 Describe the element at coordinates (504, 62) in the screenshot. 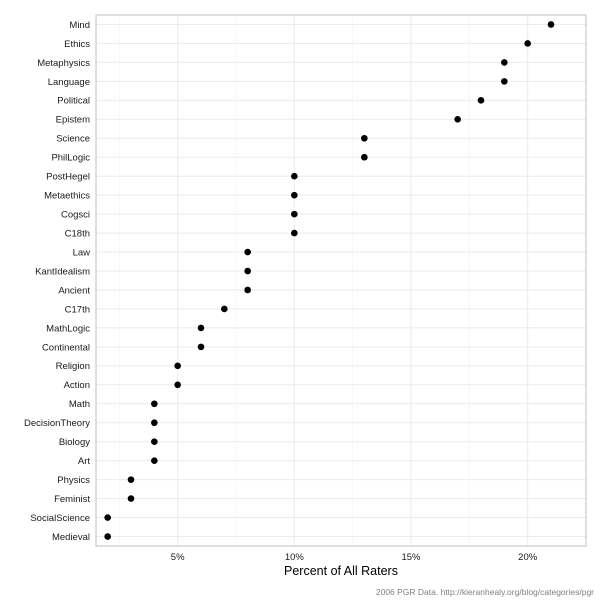

I see `data-point-metaphysics` at that location.